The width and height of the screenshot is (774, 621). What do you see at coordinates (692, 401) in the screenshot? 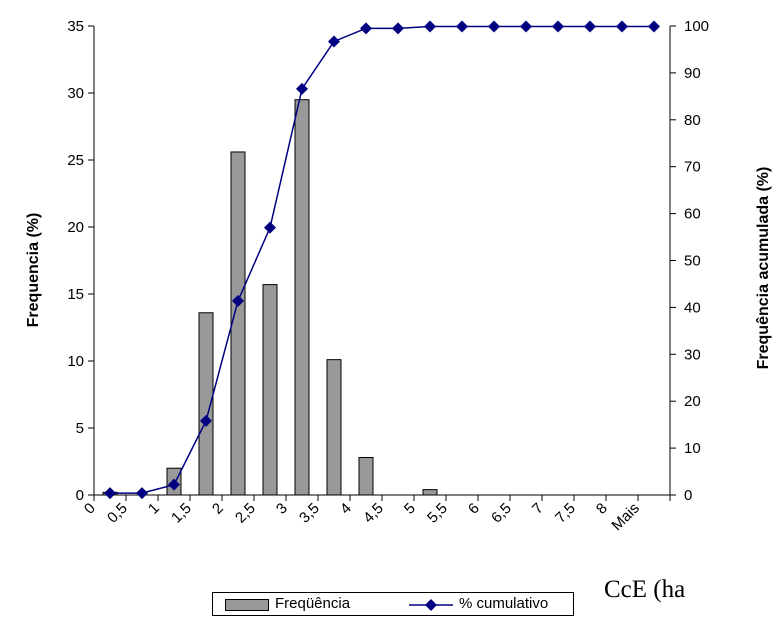
I see `y2-tick-label: 20` at bounding box center [692, 401].